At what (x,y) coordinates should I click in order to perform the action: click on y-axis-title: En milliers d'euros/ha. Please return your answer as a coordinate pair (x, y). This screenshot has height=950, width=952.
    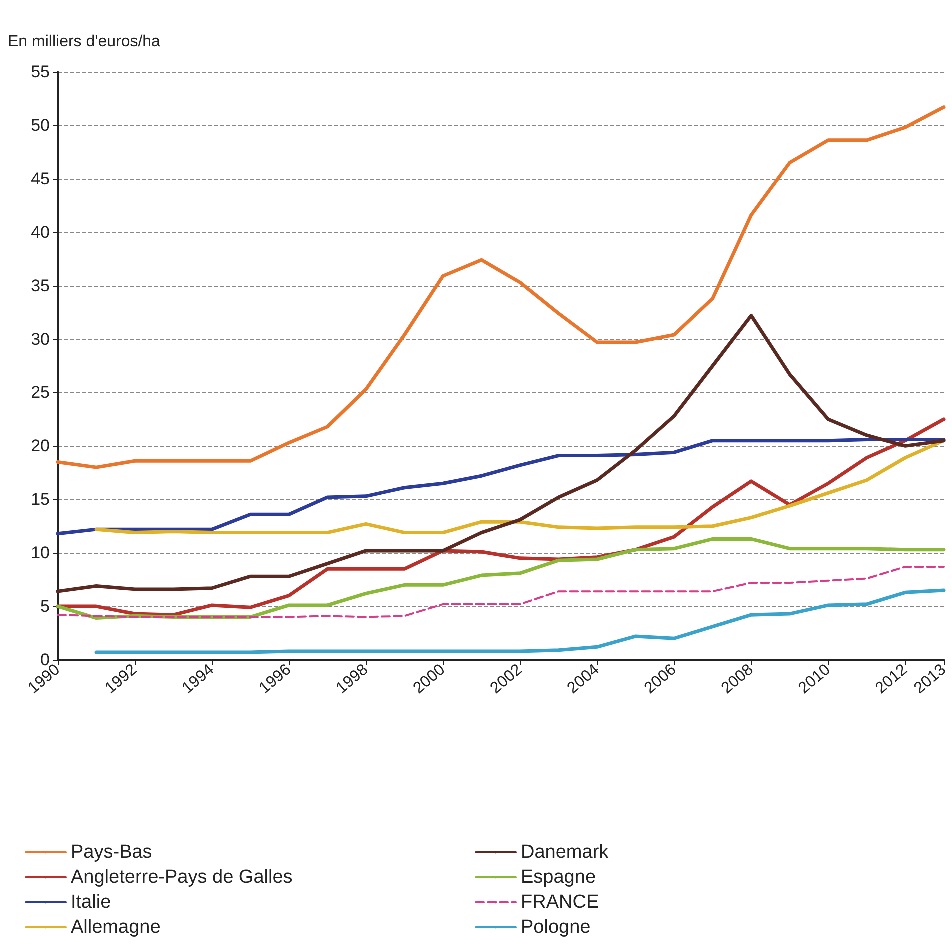
    Looking at the image, I should click on (84, 42).